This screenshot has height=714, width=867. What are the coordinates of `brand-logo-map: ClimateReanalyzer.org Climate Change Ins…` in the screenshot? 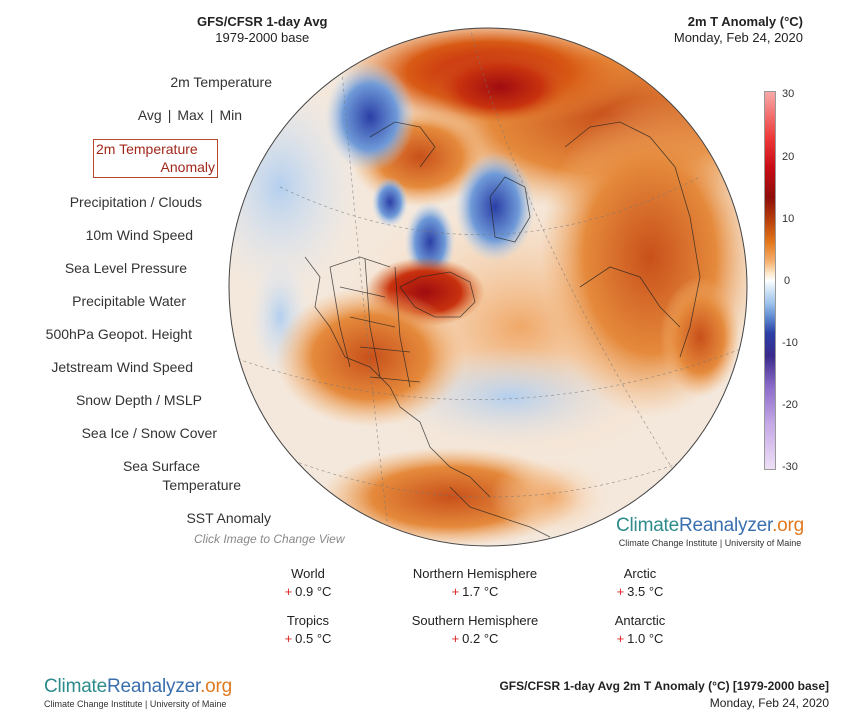 It's located at (710, 531).